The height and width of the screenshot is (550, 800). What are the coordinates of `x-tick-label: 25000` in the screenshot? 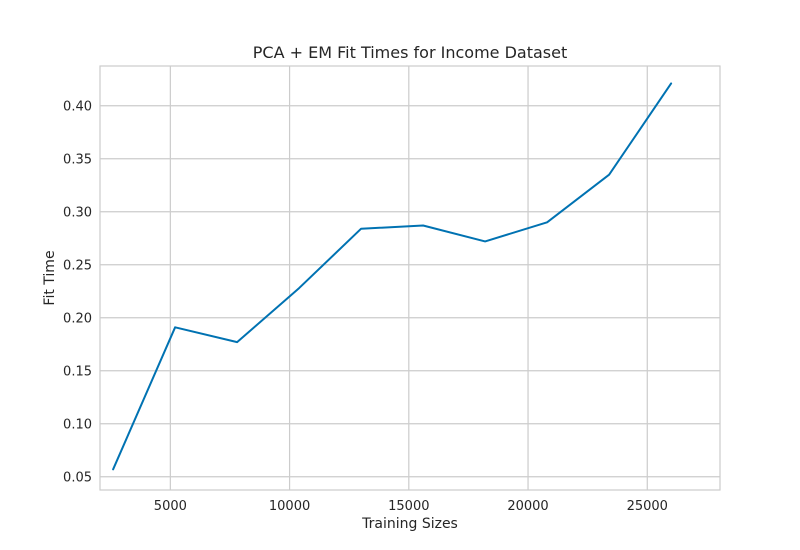 It's located at (647, 506).